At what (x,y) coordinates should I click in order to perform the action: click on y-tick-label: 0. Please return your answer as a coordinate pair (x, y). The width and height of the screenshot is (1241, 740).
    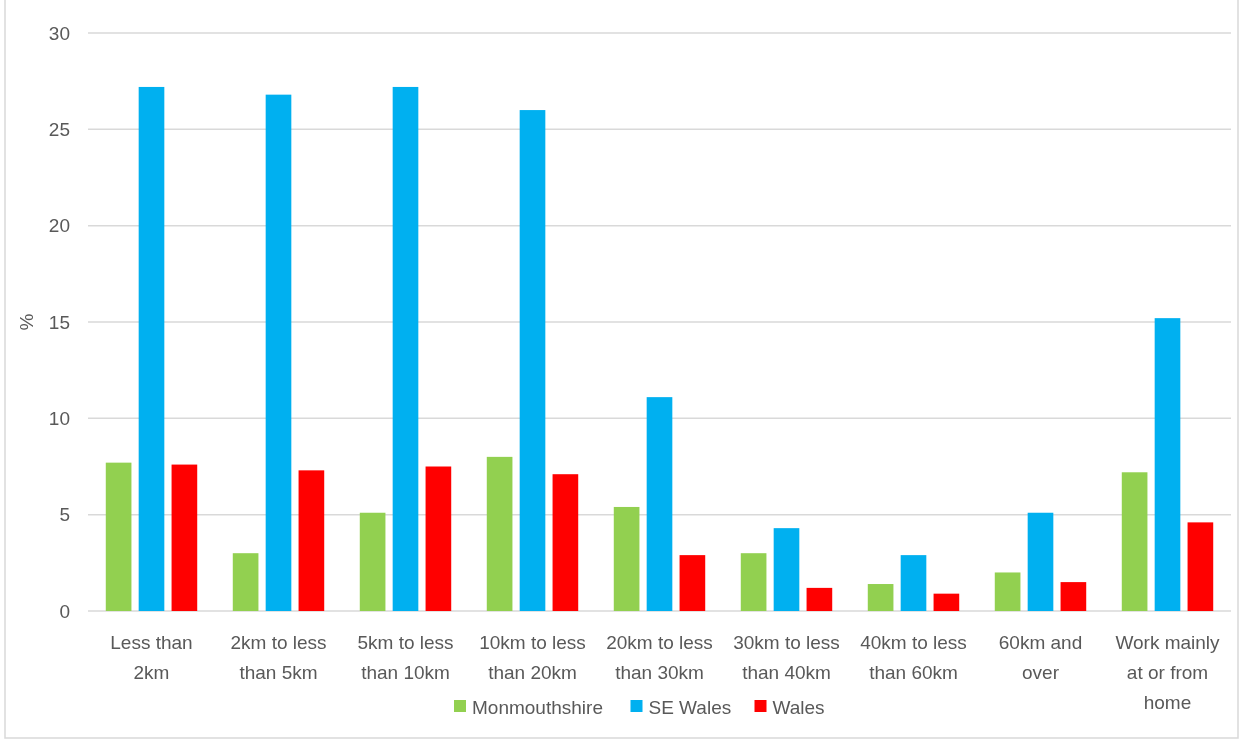
    Looking at the image, I should click on (64, 611).